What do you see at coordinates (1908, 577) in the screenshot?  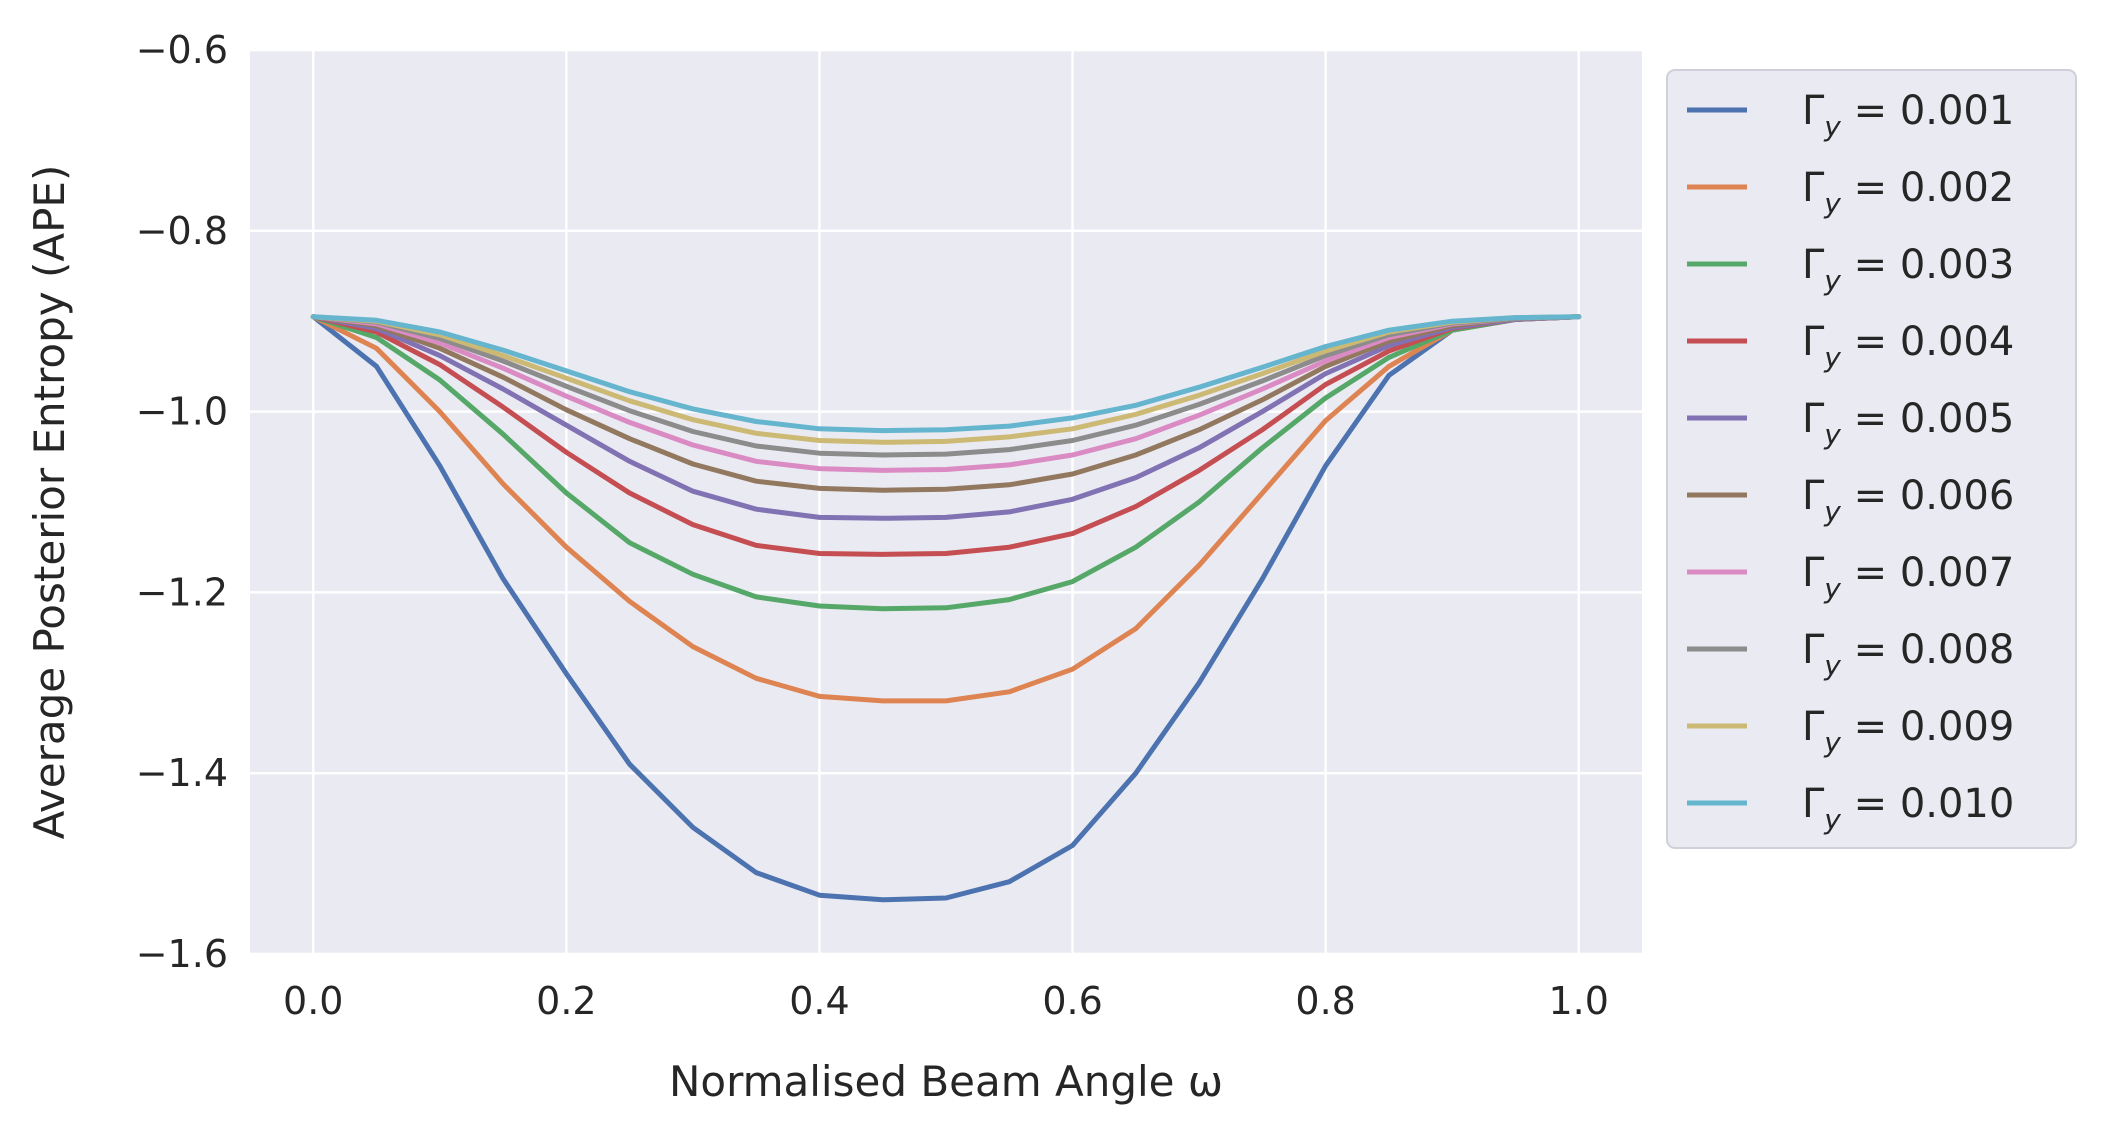 I see `legend-label: Γy = 0.007` at bounding box center [1908, 577].